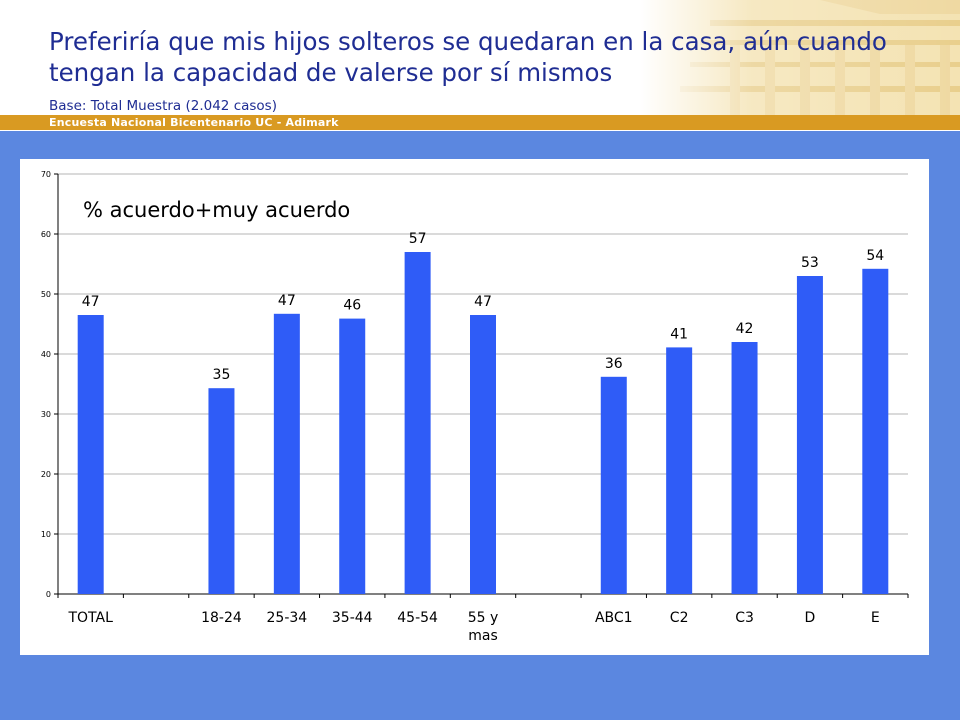 The height and width of the screenshot is (720, 960). What do you see at coordinates (745, 329) in the screenshot?
I see `bar-data-label: 42` at bounding box center [745, 329].